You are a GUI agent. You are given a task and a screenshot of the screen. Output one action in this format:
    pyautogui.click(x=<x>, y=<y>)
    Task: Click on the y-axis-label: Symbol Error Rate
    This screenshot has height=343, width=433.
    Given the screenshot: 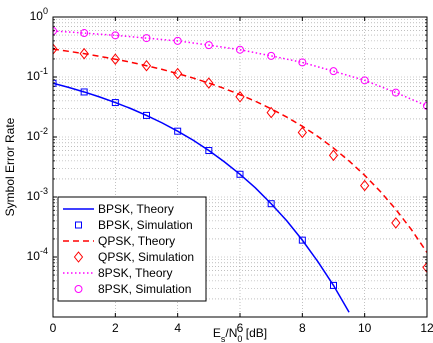 What is the action you would take?
    pyautogui.click(x=10, y=166)
    